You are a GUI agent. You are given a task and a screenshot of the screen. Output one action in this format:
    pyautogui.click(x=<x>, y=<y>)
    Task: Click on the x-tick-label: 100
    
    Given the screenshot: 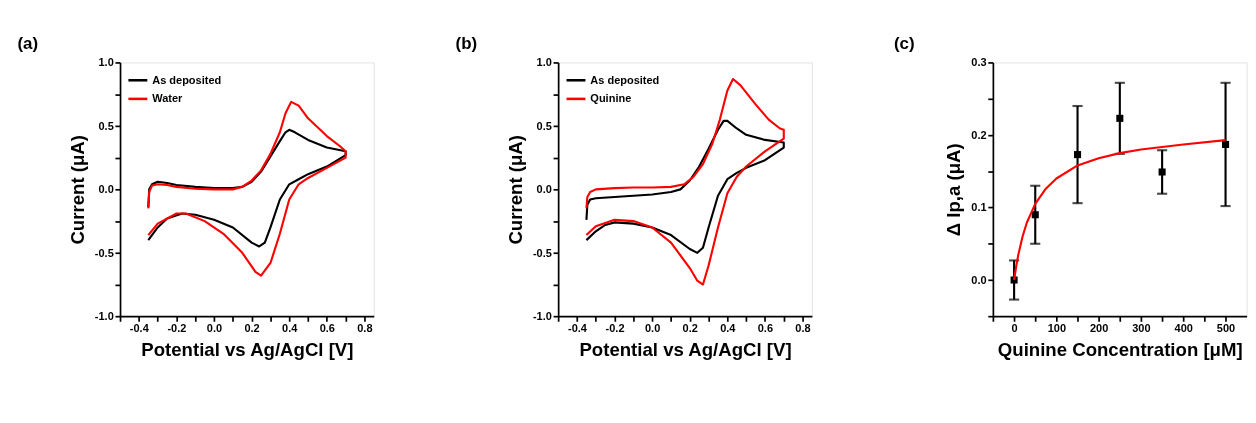 What is the action you would take?
    pyautogui.click(x=1056, y=327)
    